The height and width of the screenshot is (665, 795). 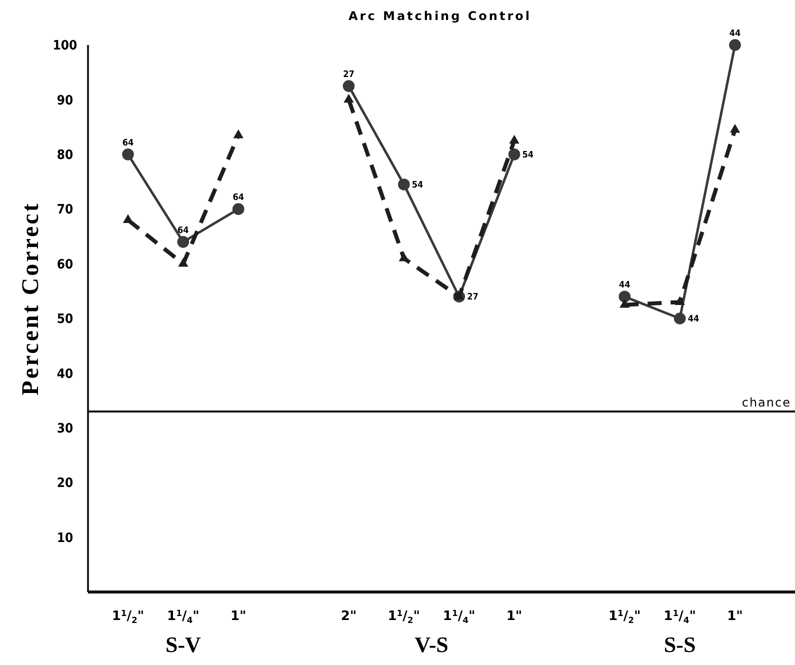 I want to click on y-tick-label: 90, so click(x=65, y=100).